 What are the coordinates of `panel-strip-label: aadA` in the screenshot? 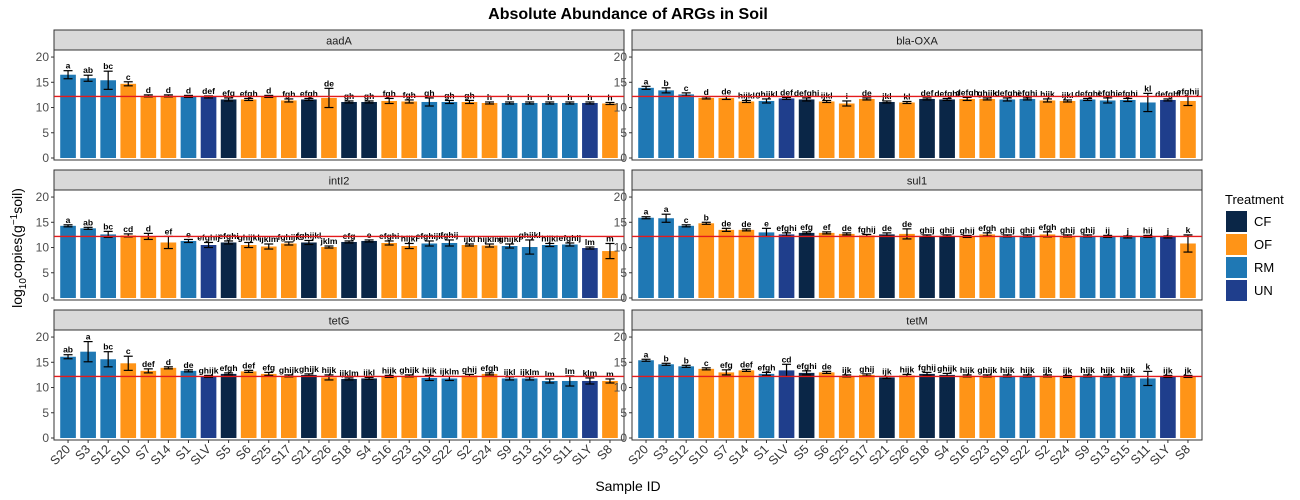 It's located at (339, 42).